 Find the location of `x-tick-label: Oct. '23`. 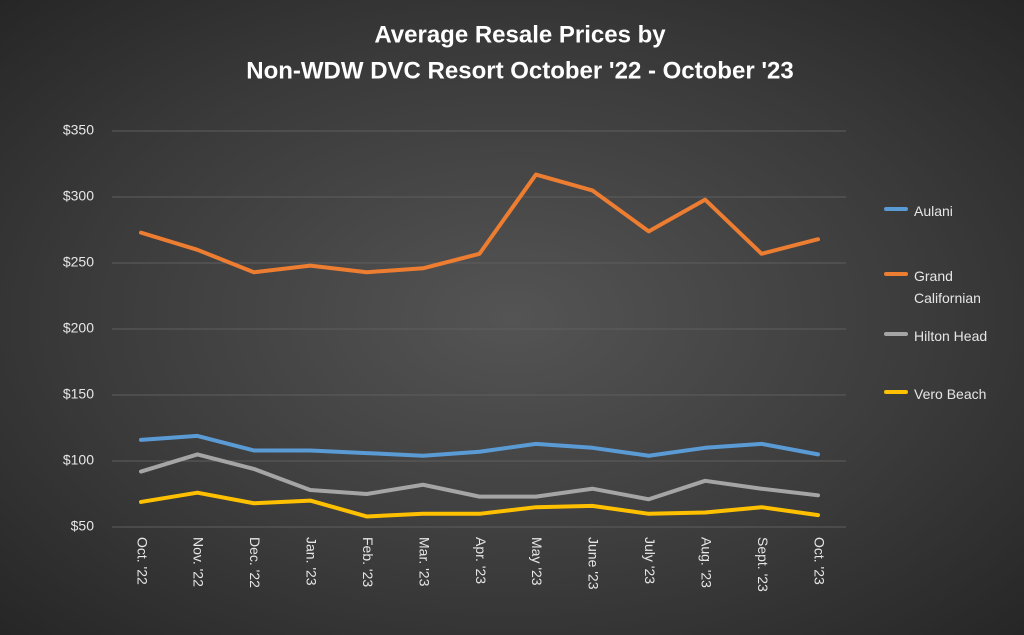

x-tick-label: Oct. '23 is located at coordinates (819, 561).